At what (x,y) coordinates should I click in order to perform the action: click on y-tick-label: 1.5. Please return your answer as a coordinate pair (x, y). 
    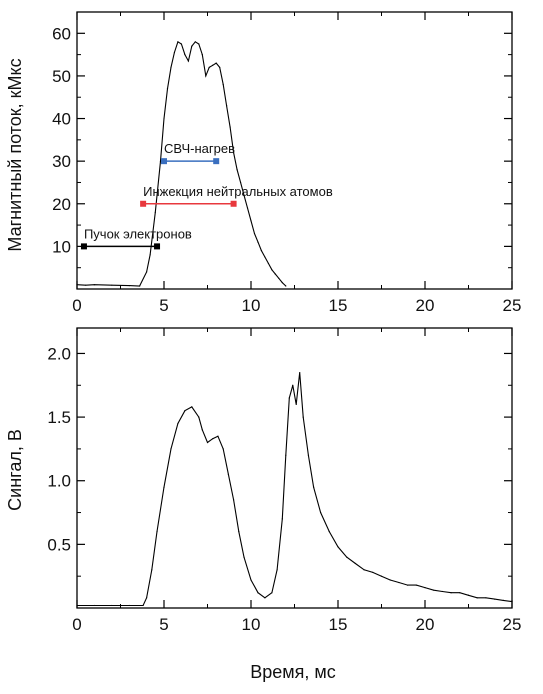
    Looking at the image, I should click on (59, 417).